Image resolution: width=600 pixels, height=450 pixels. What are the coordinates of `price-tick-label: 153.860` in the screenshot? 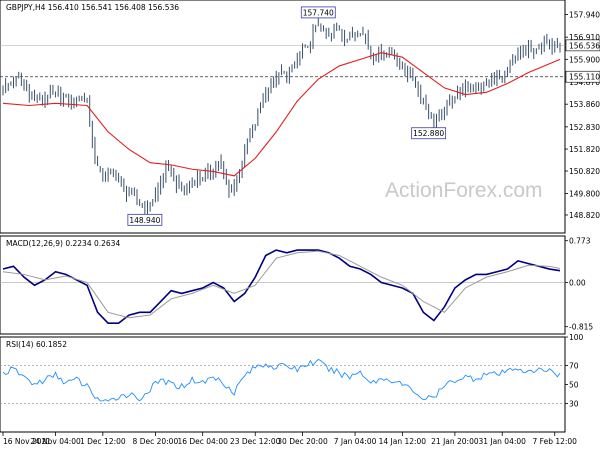 It's located at (584, 104).